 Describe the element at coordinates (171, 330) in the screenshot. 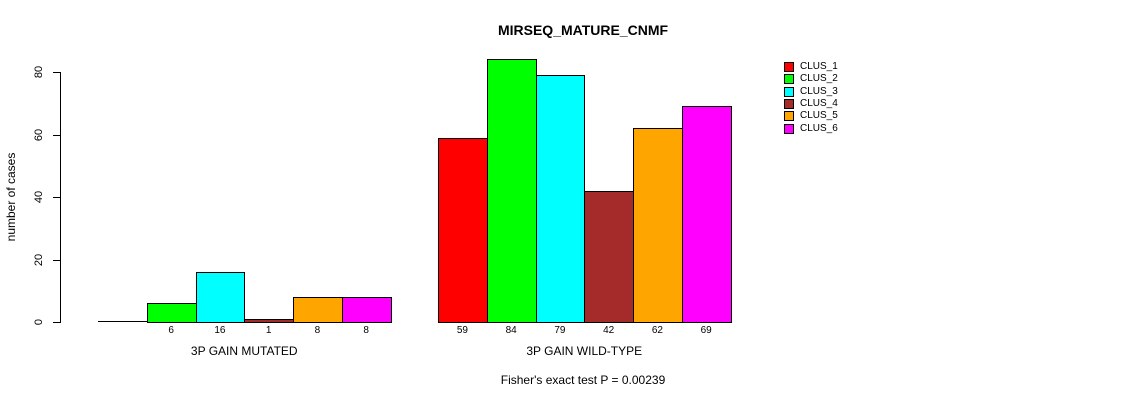

I see `bar-value-label: 6` at that location.